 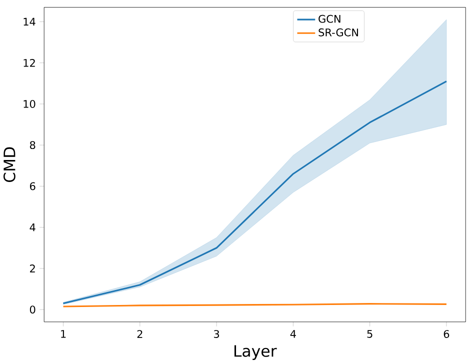 I want to click on x-tick-label: 4, so click(x=293, y=334).